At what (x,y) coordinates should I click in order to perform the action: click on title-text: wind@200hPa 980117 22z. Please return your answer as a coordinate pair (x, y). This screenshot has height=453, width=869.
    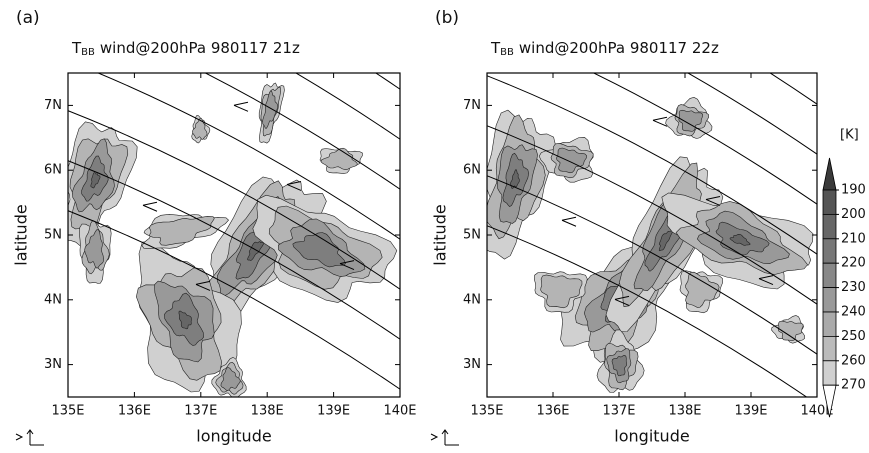
    Looking at the image, I should click on (619, 48).